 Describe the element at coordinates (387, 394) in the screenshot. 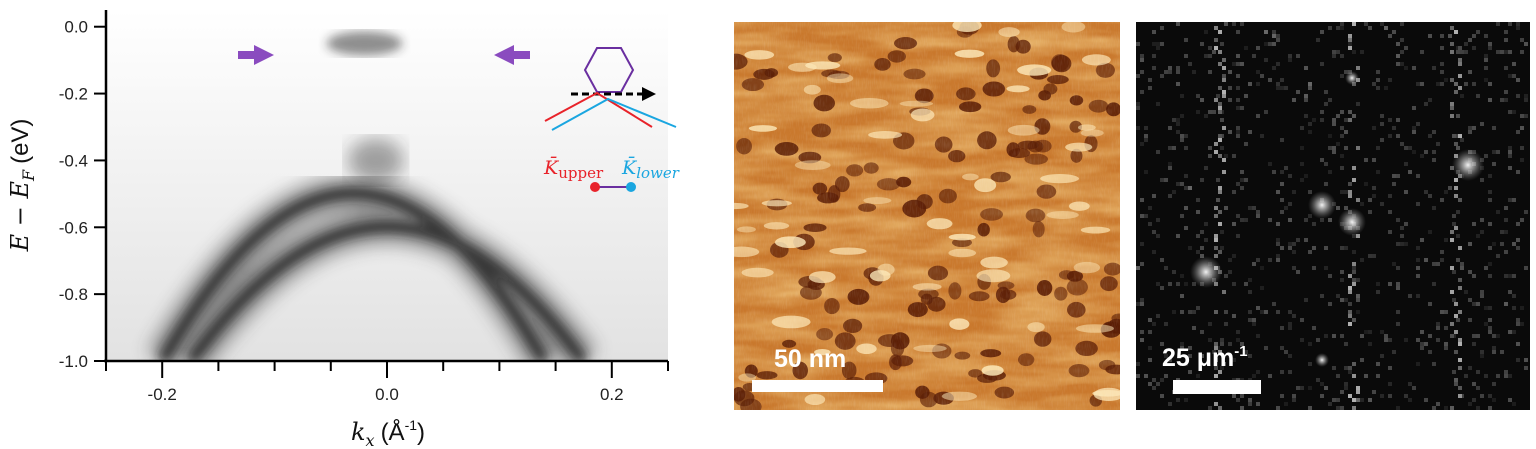

I see `x-tick-label: 0.0` at that location.